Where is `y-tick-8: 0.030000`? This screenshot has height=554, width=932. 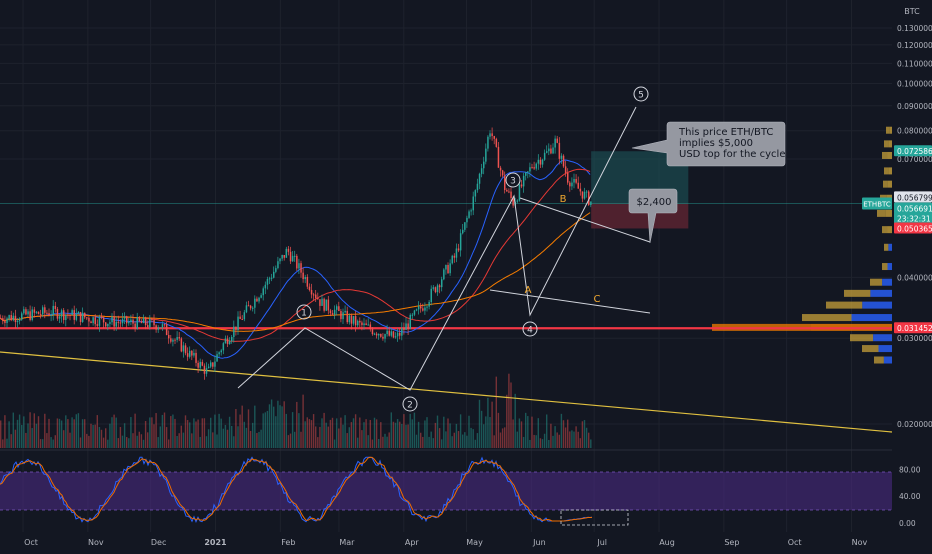 y-tick-8: 0.030000 is located at coordinates (914, 338).